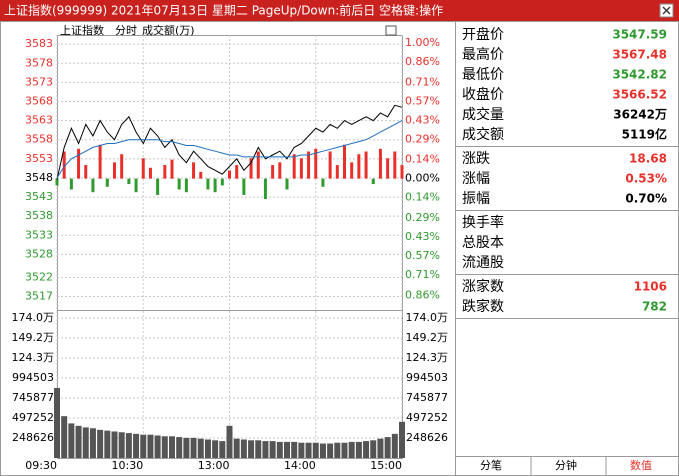  What do you see at coordinates (427, 397) in the screenshot?
I see `volume-tick-label: 745877` at bounding box center [427, 397].